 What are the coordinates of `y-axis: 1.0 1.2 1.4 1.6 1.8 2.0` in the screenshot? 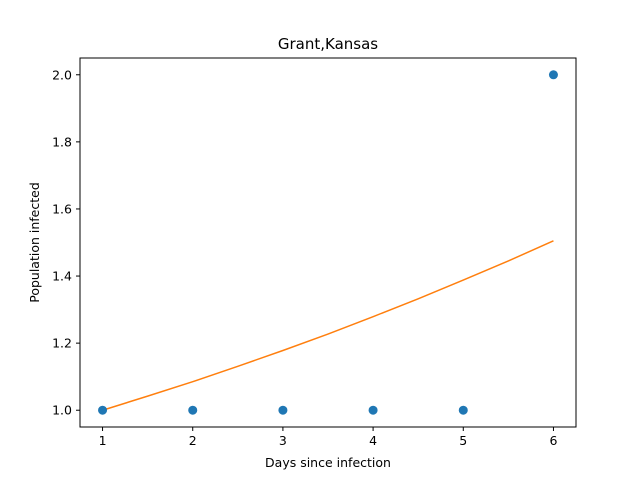 It's located at (66, 242).